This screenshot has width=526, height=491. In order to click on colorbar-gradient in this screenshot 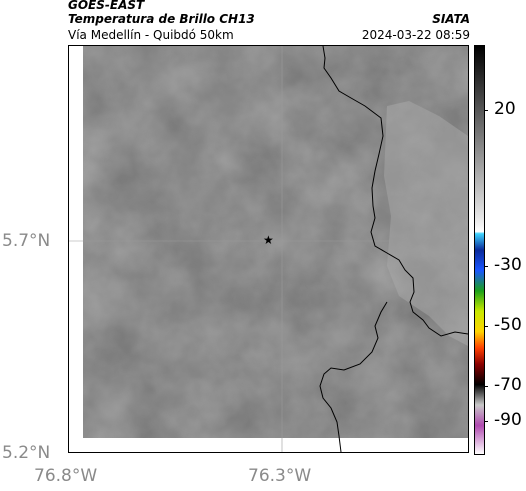, I will do `click(479, 250)`.